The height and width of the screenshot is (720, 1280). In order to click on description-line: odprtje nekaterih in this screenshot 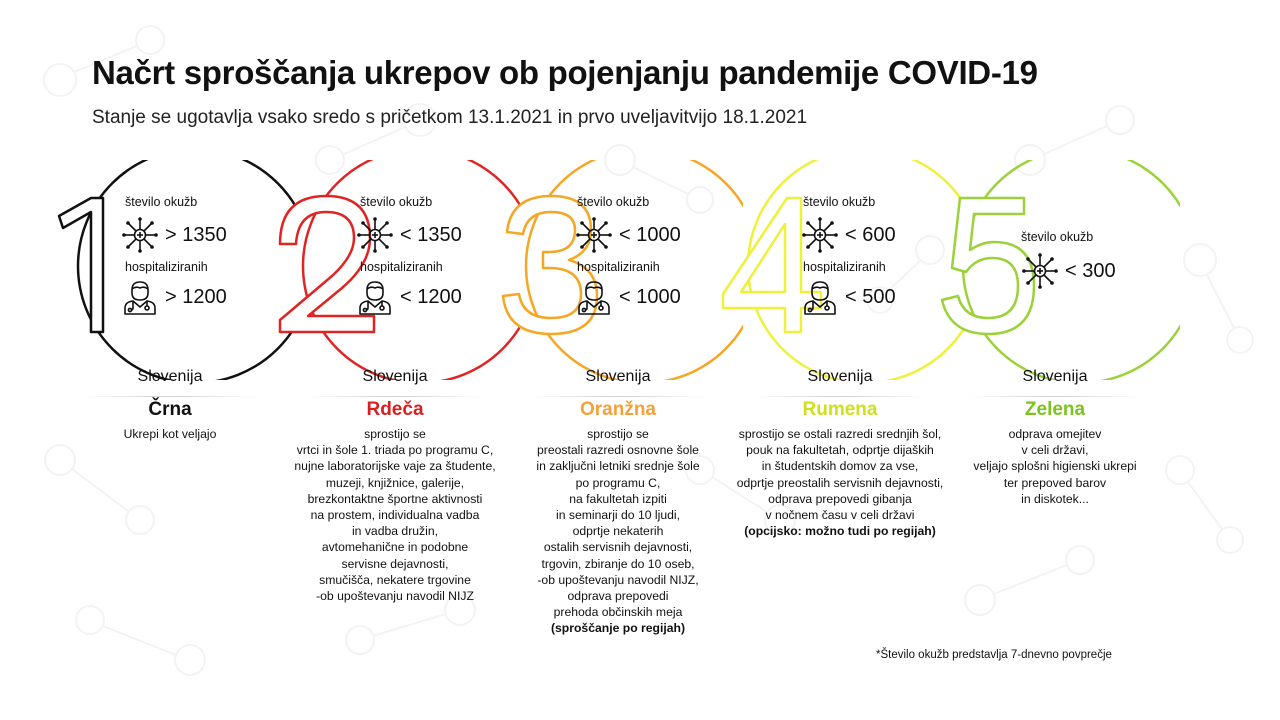, I will do `click(618, 531)`.